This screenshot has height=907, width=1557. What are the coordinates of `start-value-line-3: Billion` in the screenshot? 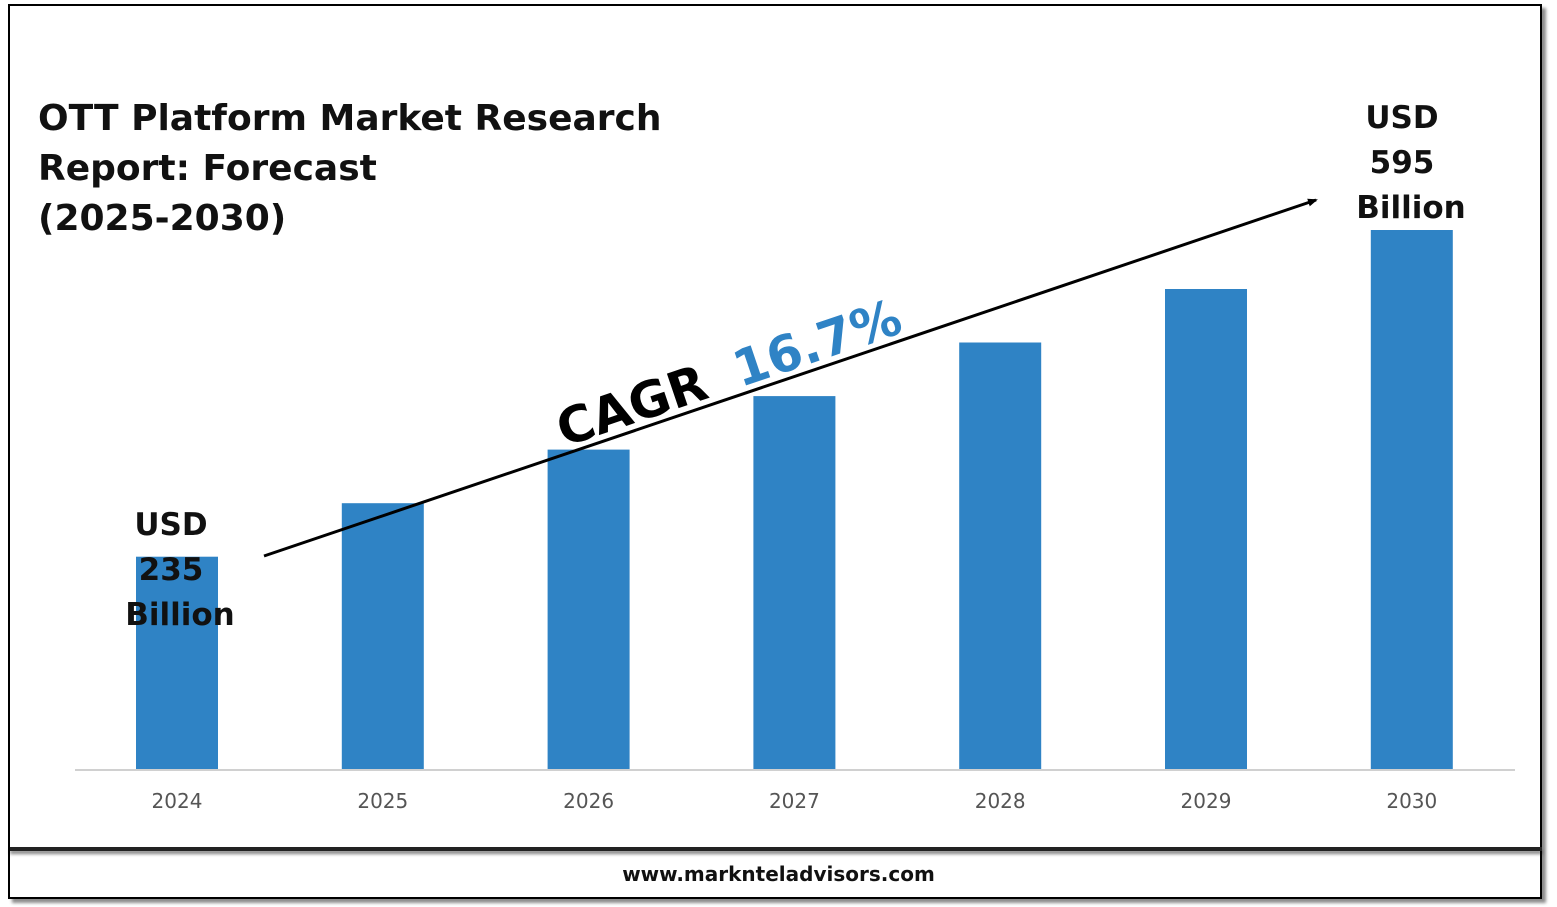 It's located at (180, 615).